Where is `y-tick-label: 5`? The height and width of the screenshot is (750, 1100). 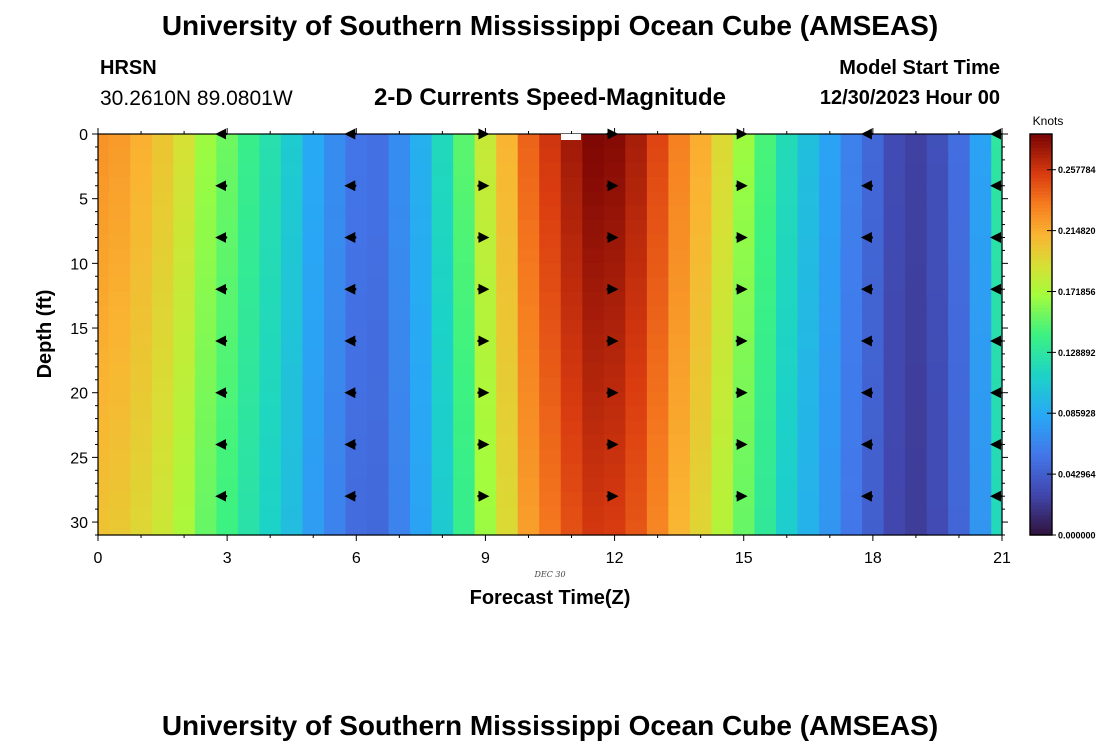
y-tick-label: 5 is located at coordinates (83, 200).